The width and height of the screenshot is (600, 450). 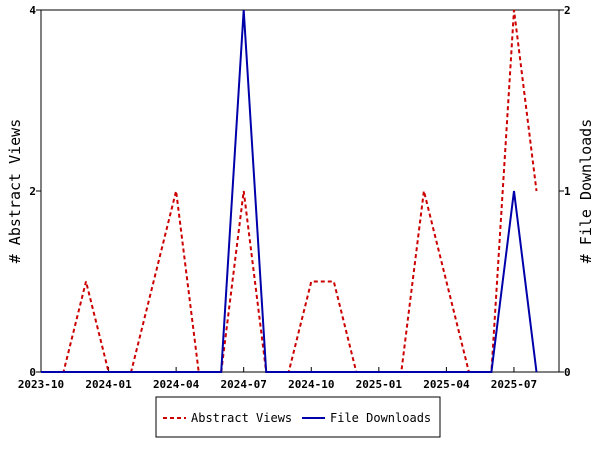 I want to click on legend-box, so click(x=298, y=417).